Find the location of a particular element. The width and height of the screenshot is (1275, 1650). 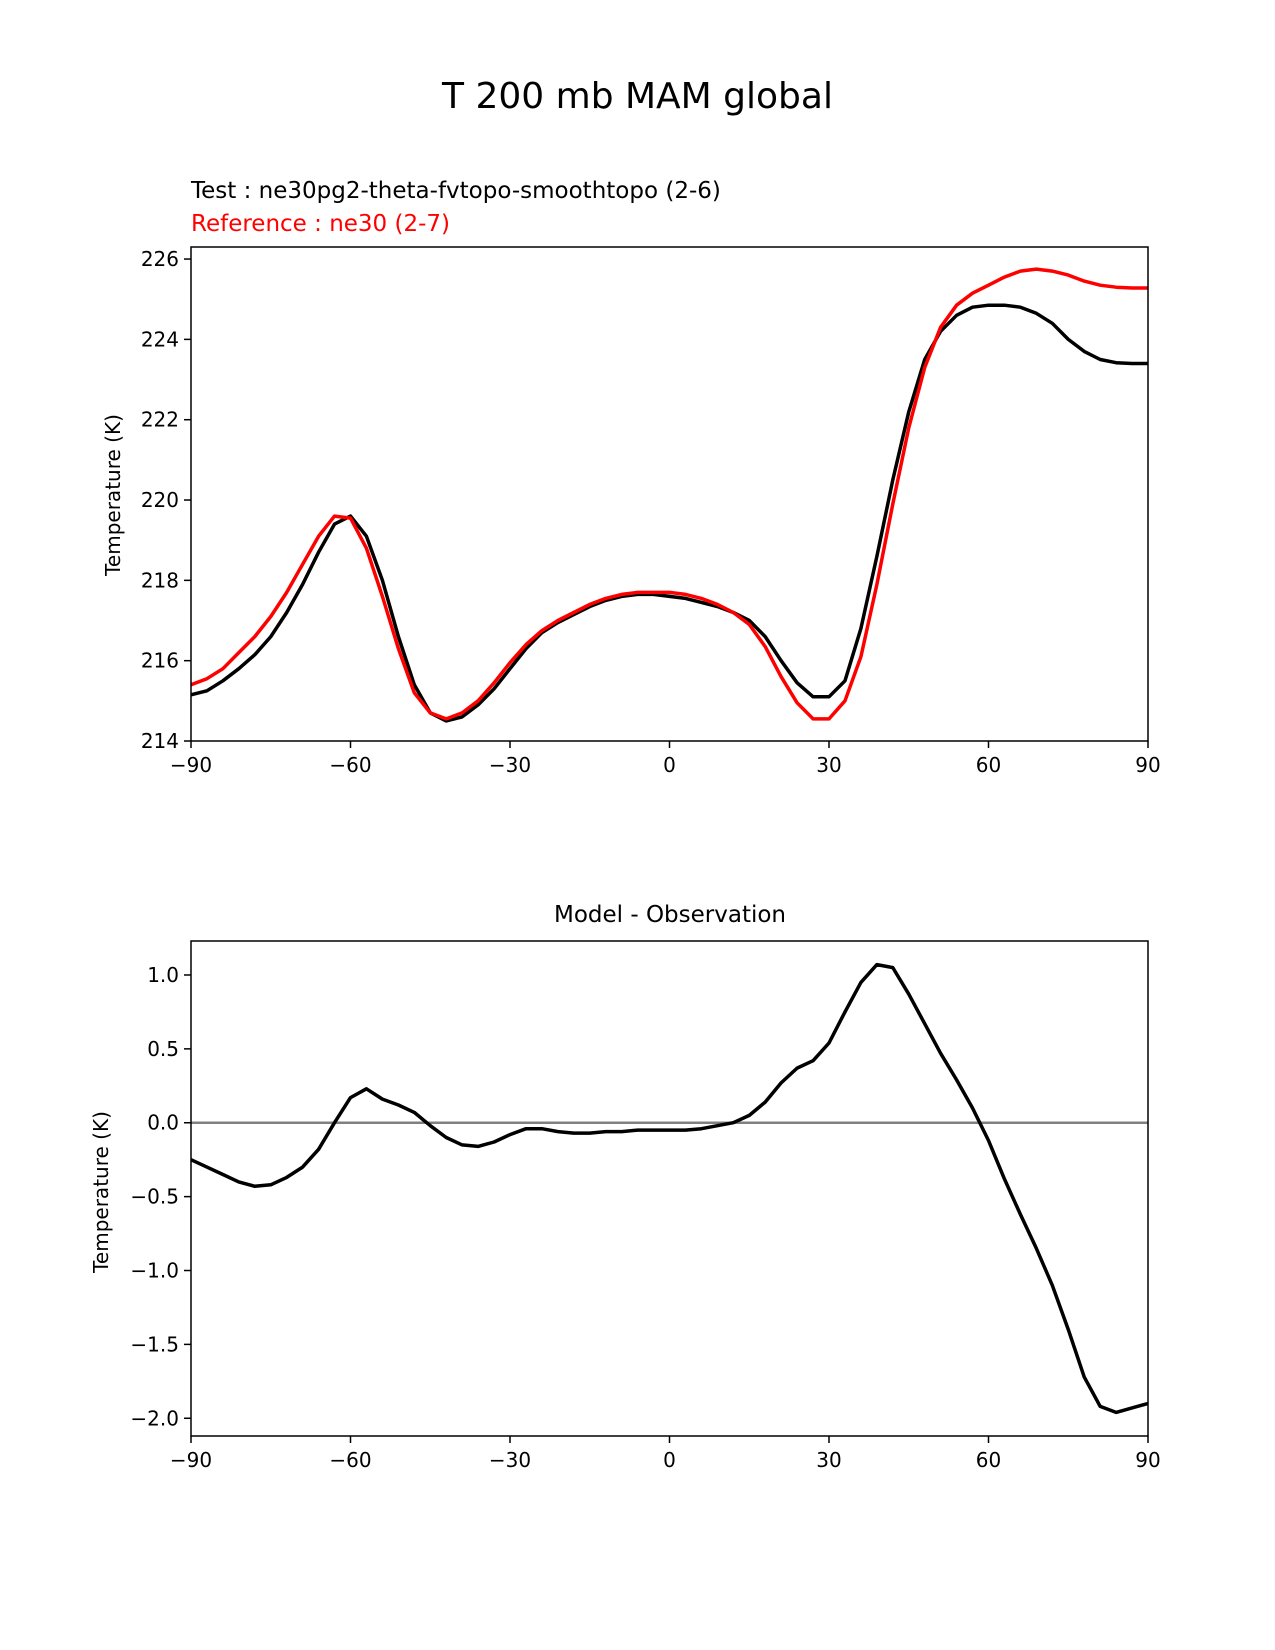

top-y-tick-label: 222 is located at coordinates (160, 420).